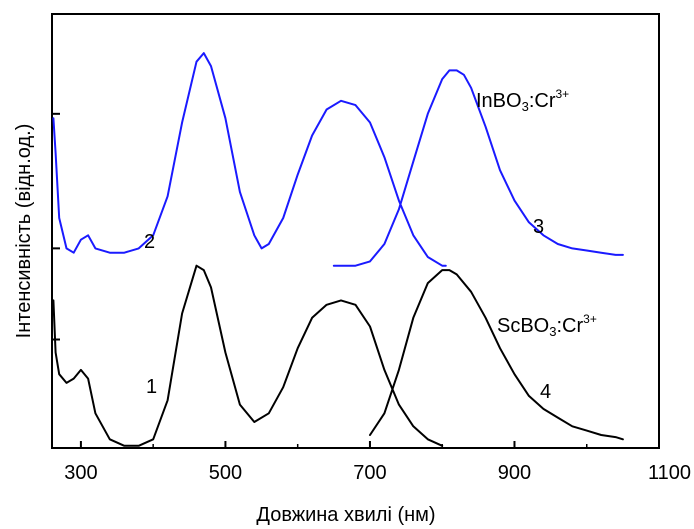 Image resolution: width=694 pixels, height=529 pixels. I want to click on inbo3-subscript: 3, so click(525, 106).